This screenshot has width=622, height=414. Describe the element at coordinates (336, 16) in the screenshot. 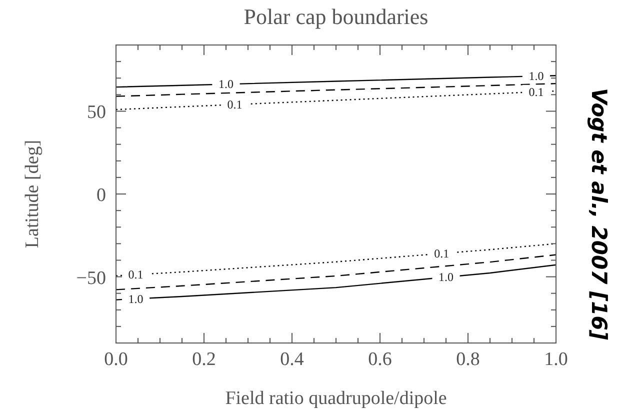

I see `chart-title: Polar cap boundaries` at that location.